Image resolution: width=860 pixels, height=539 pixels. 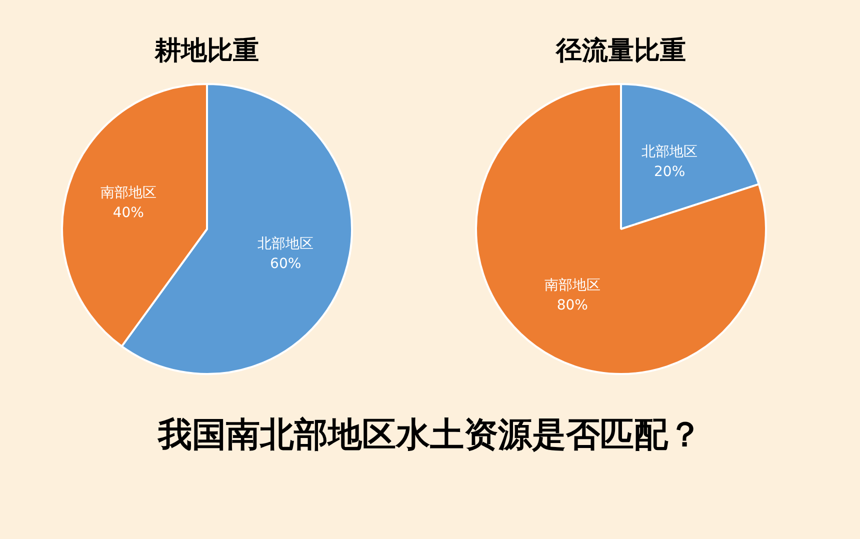 I want to click on data-label: 40%, so click(x=128, y=213).